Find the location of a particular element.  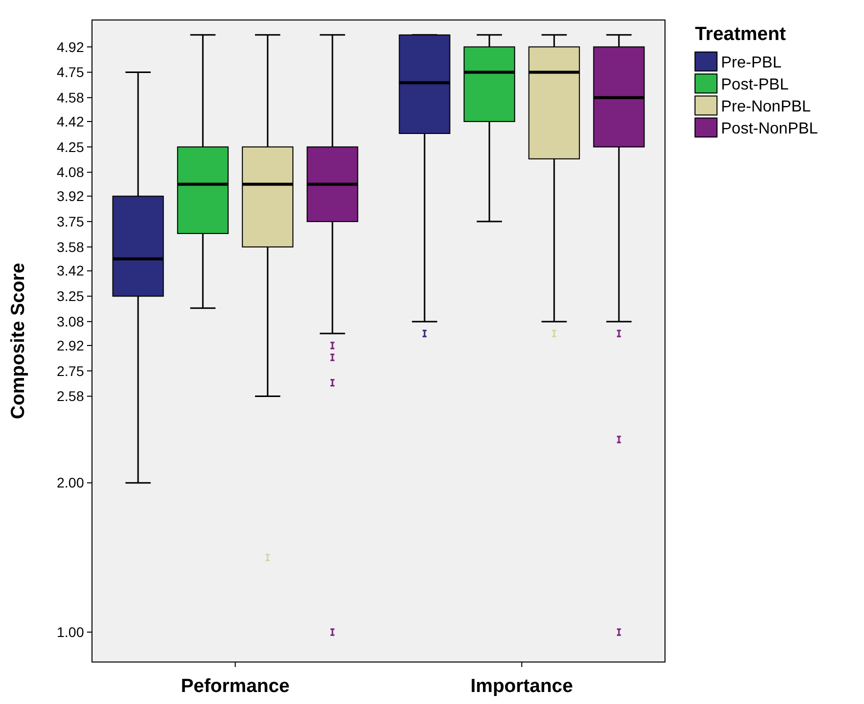

y-tick-label: 4.92 is located at coordinates (70, 46).